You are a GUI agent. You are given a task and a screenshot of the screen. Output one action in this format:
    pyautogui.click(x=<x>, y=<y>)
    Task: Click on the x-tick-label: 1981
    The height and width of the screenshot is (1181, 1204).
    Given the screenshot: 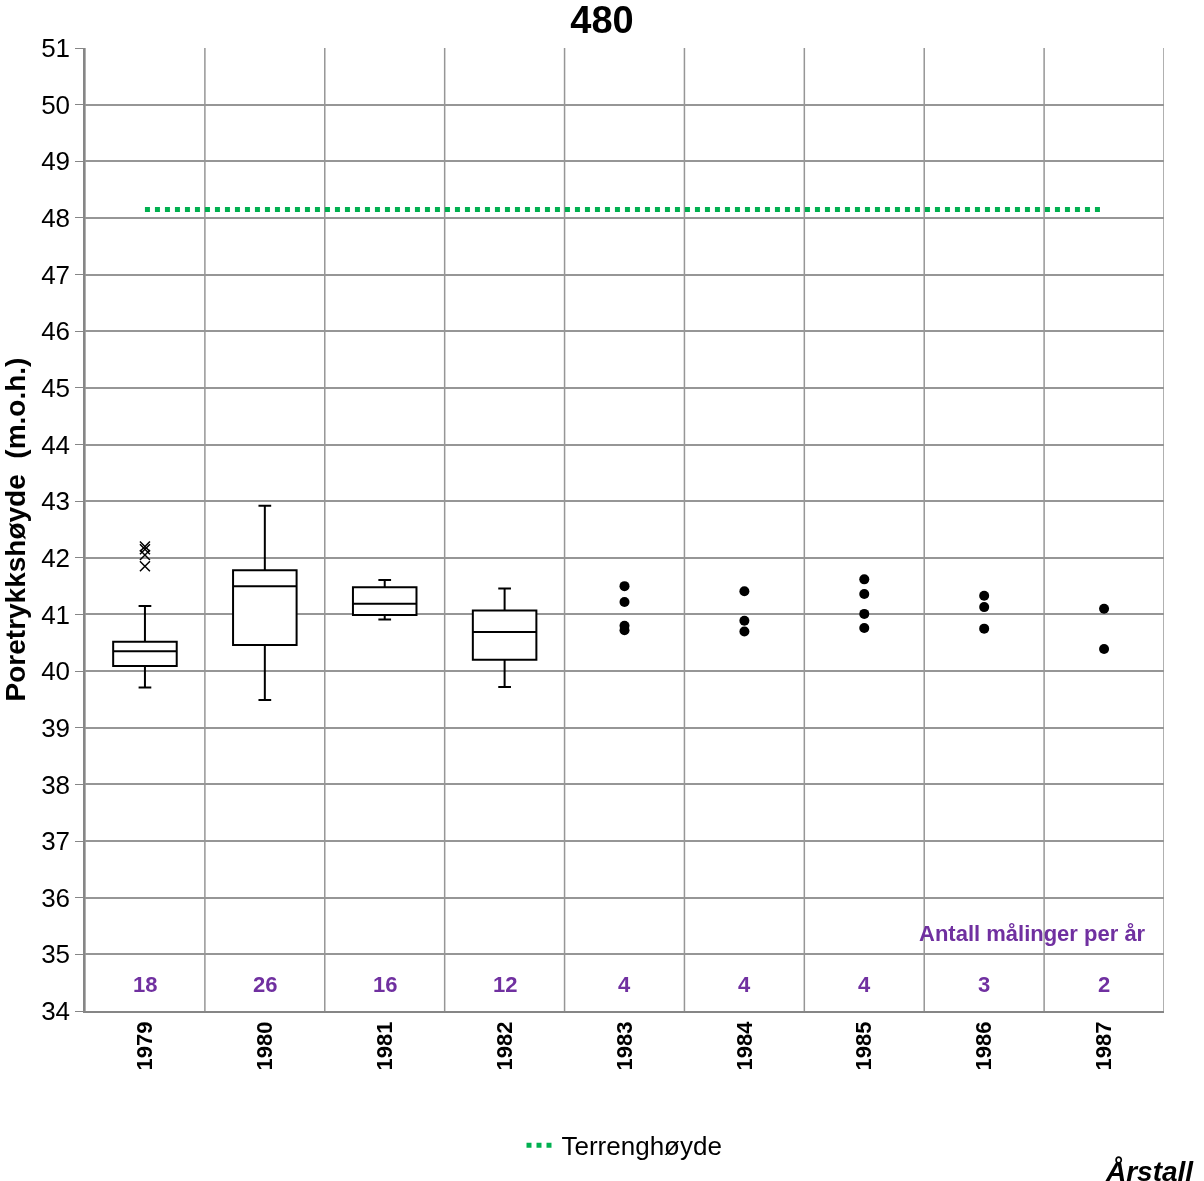 What is the action you would take?
    pyautogui.click(x=384, y=1046)
    